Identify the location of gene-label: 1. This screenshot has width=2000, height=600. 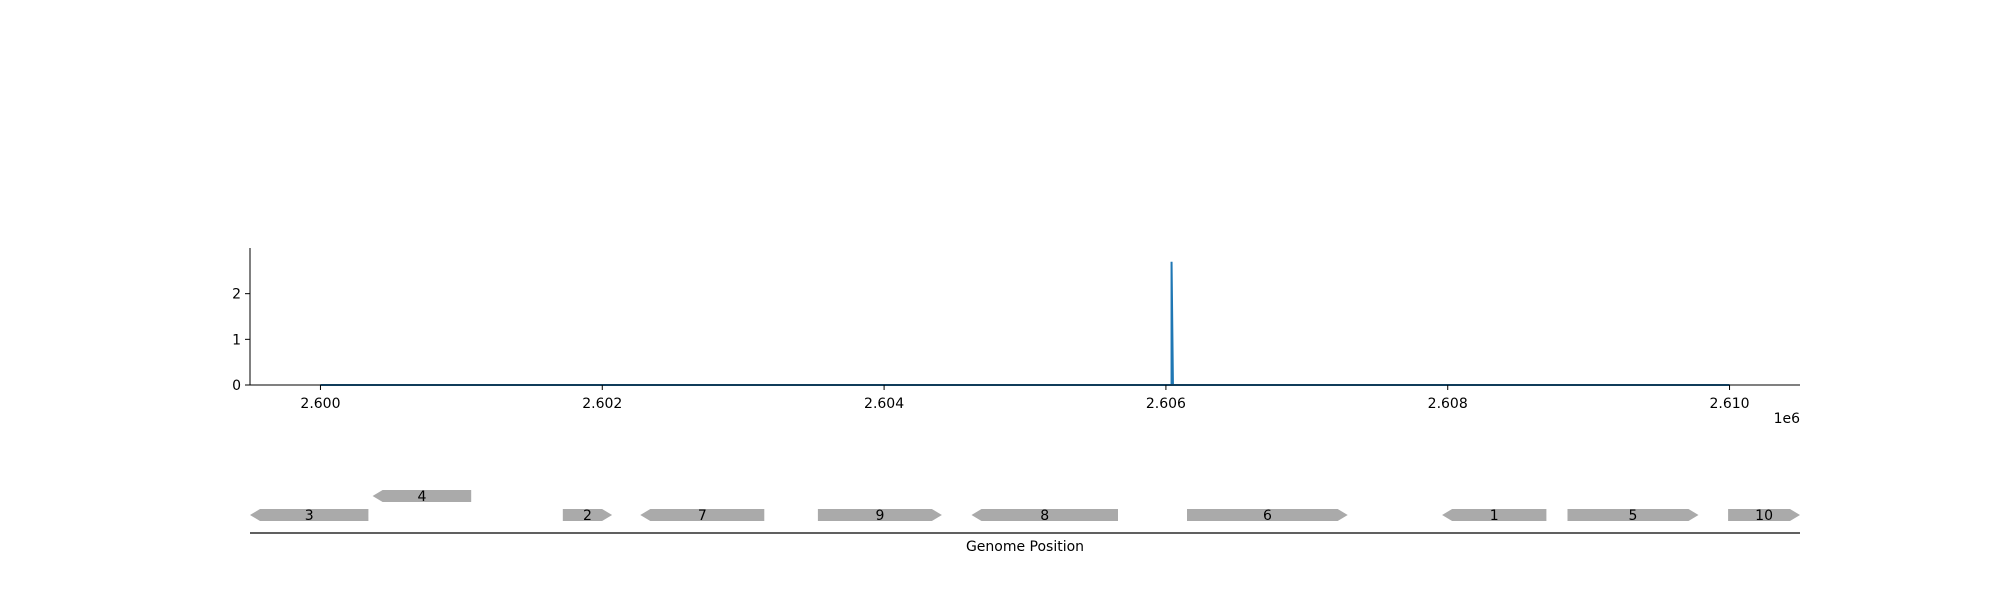
(1494, 516).